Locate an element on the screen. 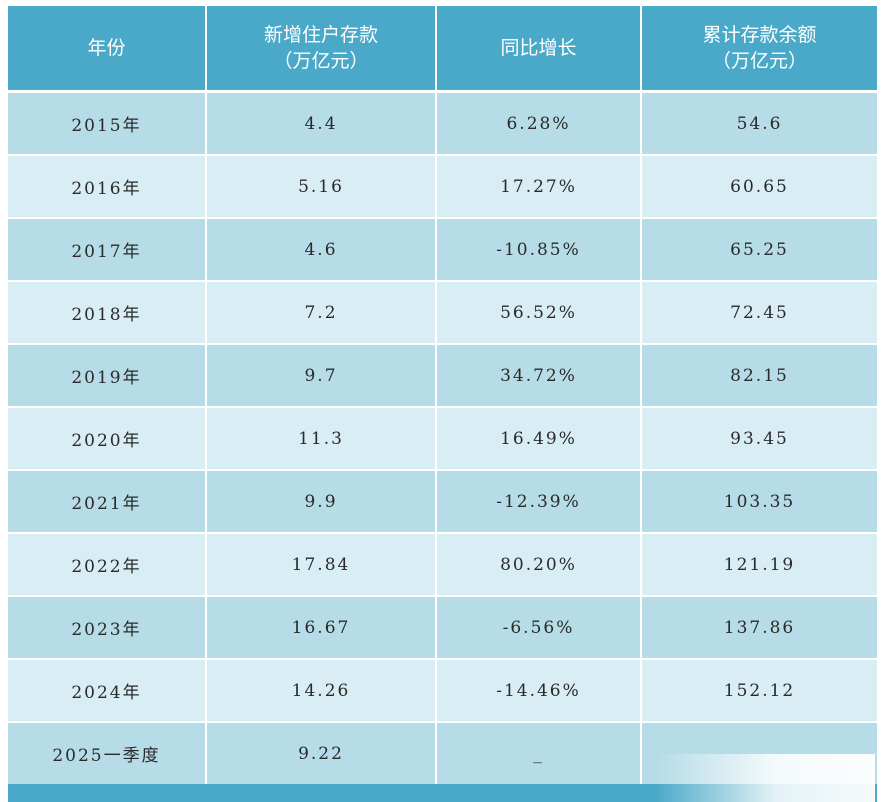  header-row: 年份 新增住户存款 （万亿元） 同比增长 累计存款余额 （万亿元） is located at coordinates (442, 49).